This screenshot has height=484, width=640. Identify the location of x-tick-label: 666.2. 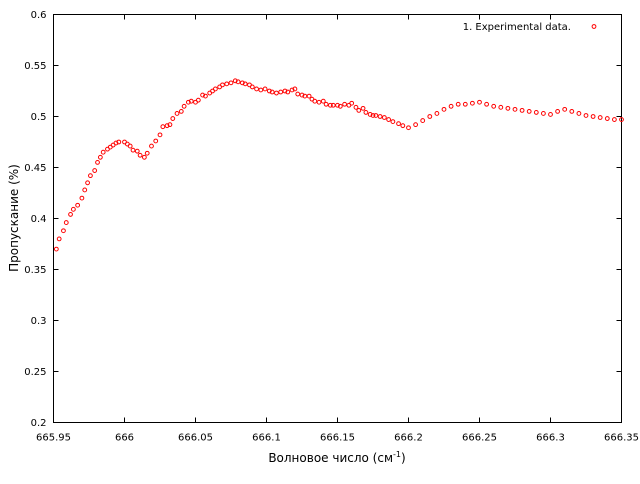
(408, 438).